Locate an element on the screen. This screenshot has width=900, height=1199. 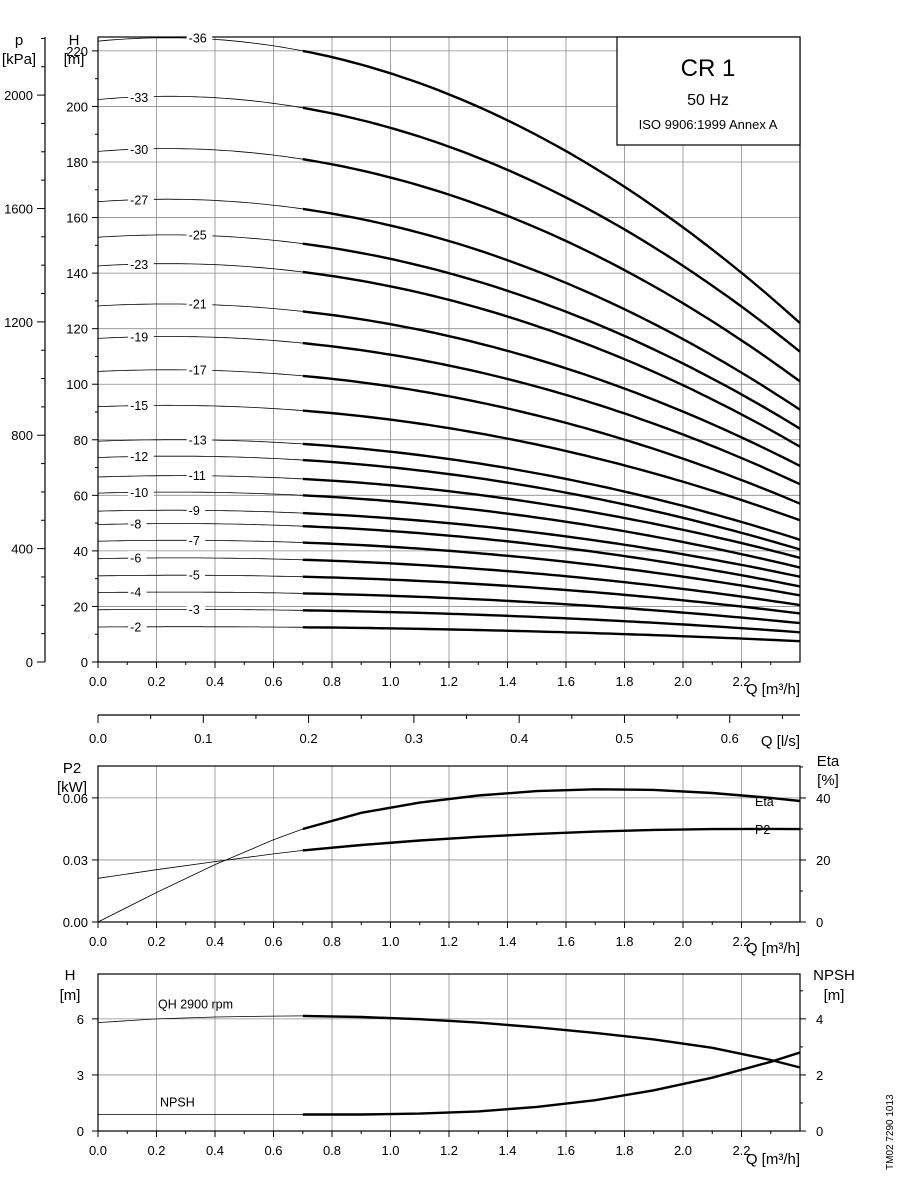
npsh-curve is located at coordinates (551, 1083).